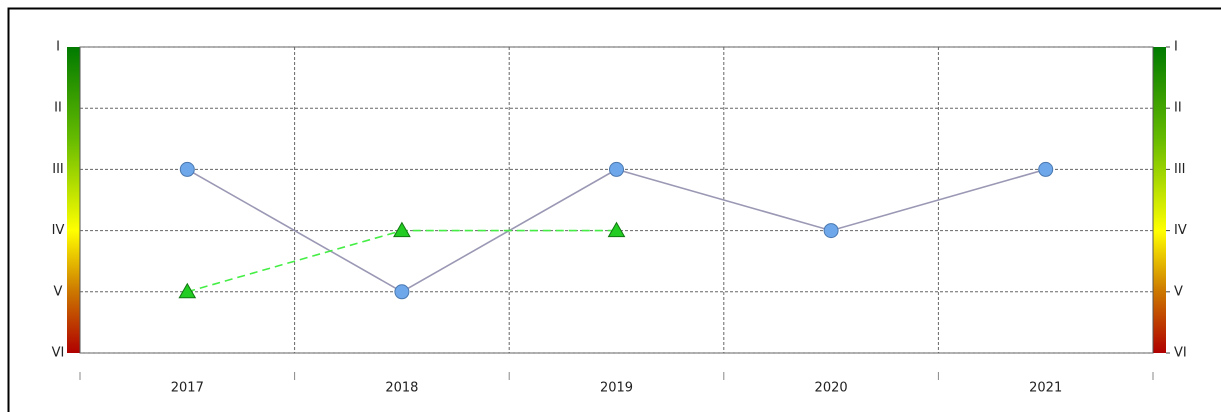 The image size is (1221, 412). Describe the element at coordinates (1180, 230) in the screenshot. I see `y2-tick-label: IV` at that location.